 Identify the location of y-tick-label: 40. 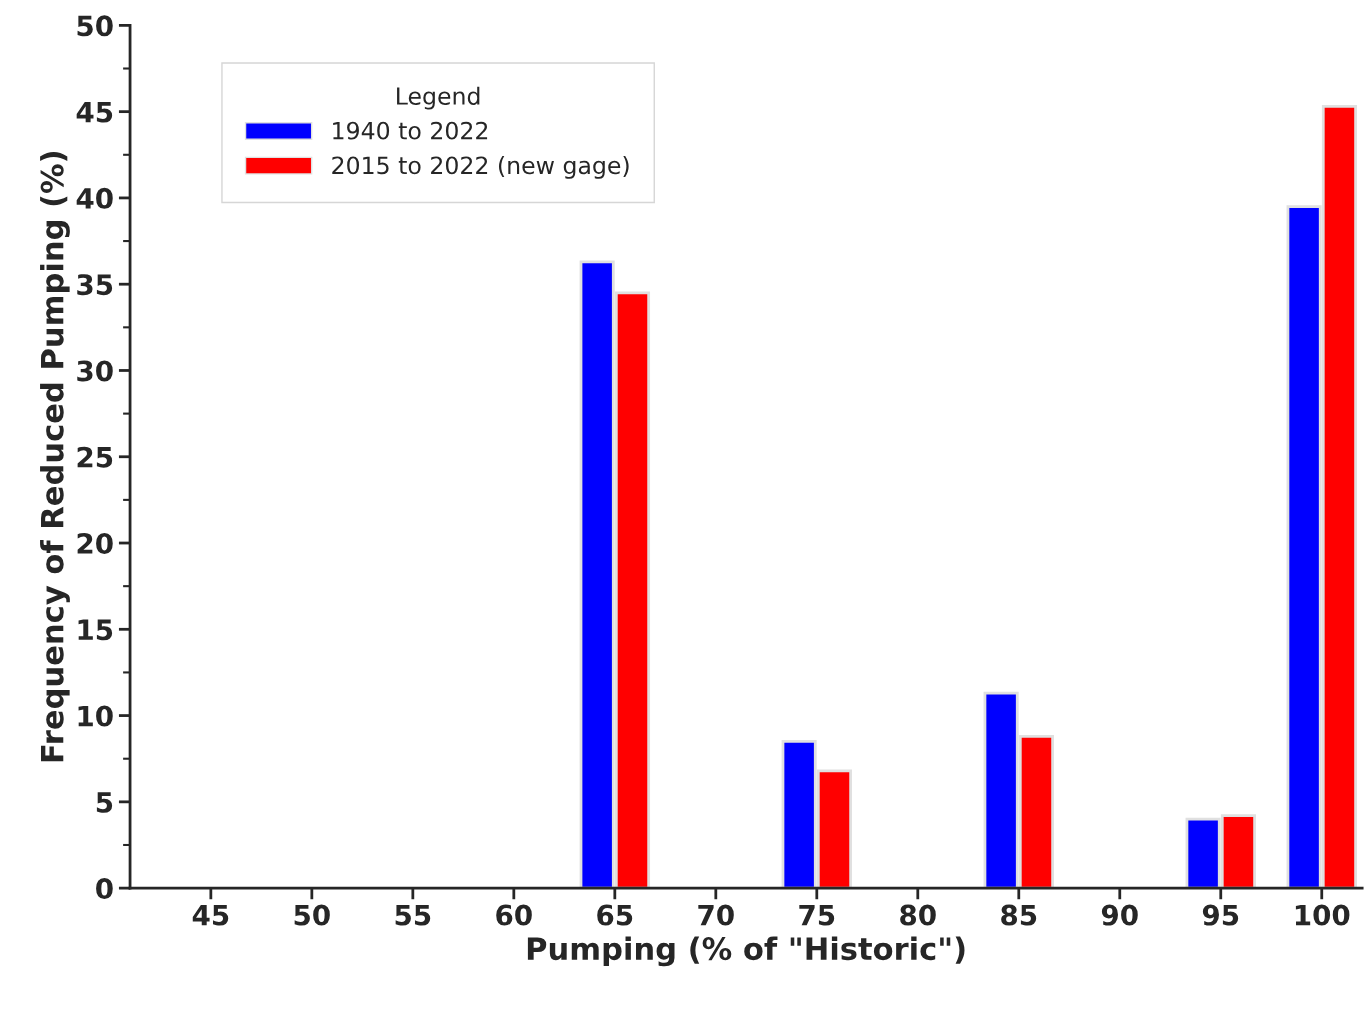
(94, 198).